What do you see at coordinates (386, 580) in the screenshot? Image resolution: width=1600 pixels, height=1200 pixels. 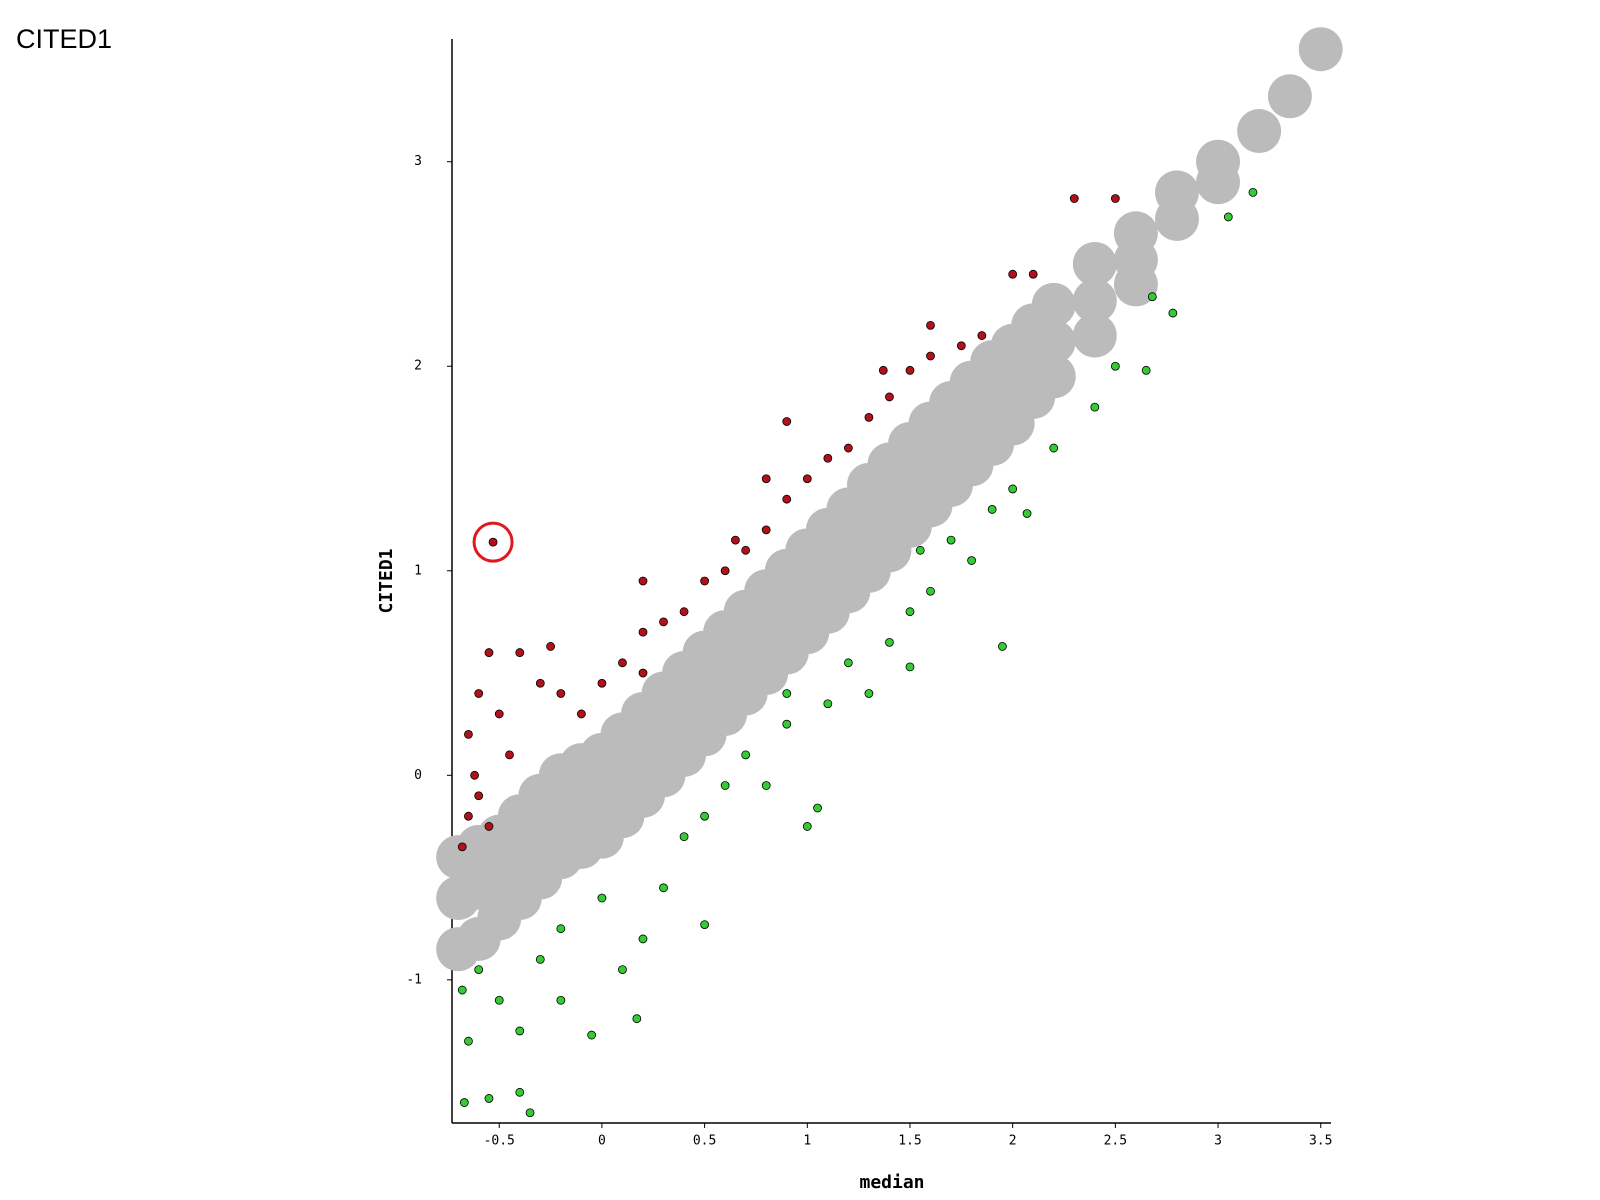 I see `y-axis-label: CITED1` at bounding box center [386, 580].